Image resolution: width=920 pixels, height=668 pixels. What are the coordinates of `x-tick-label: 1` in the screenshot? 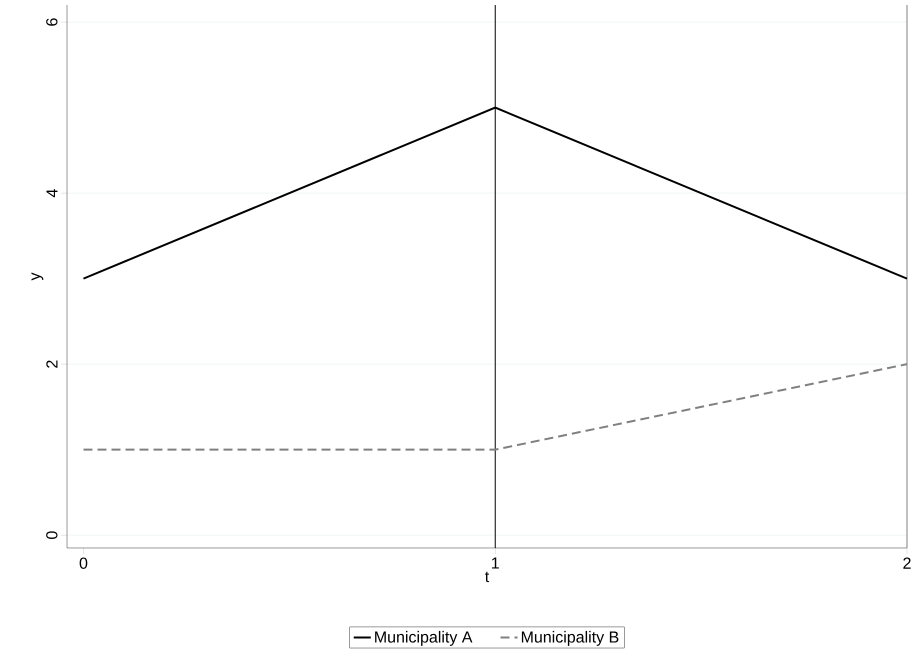 It's located at (495, 563).